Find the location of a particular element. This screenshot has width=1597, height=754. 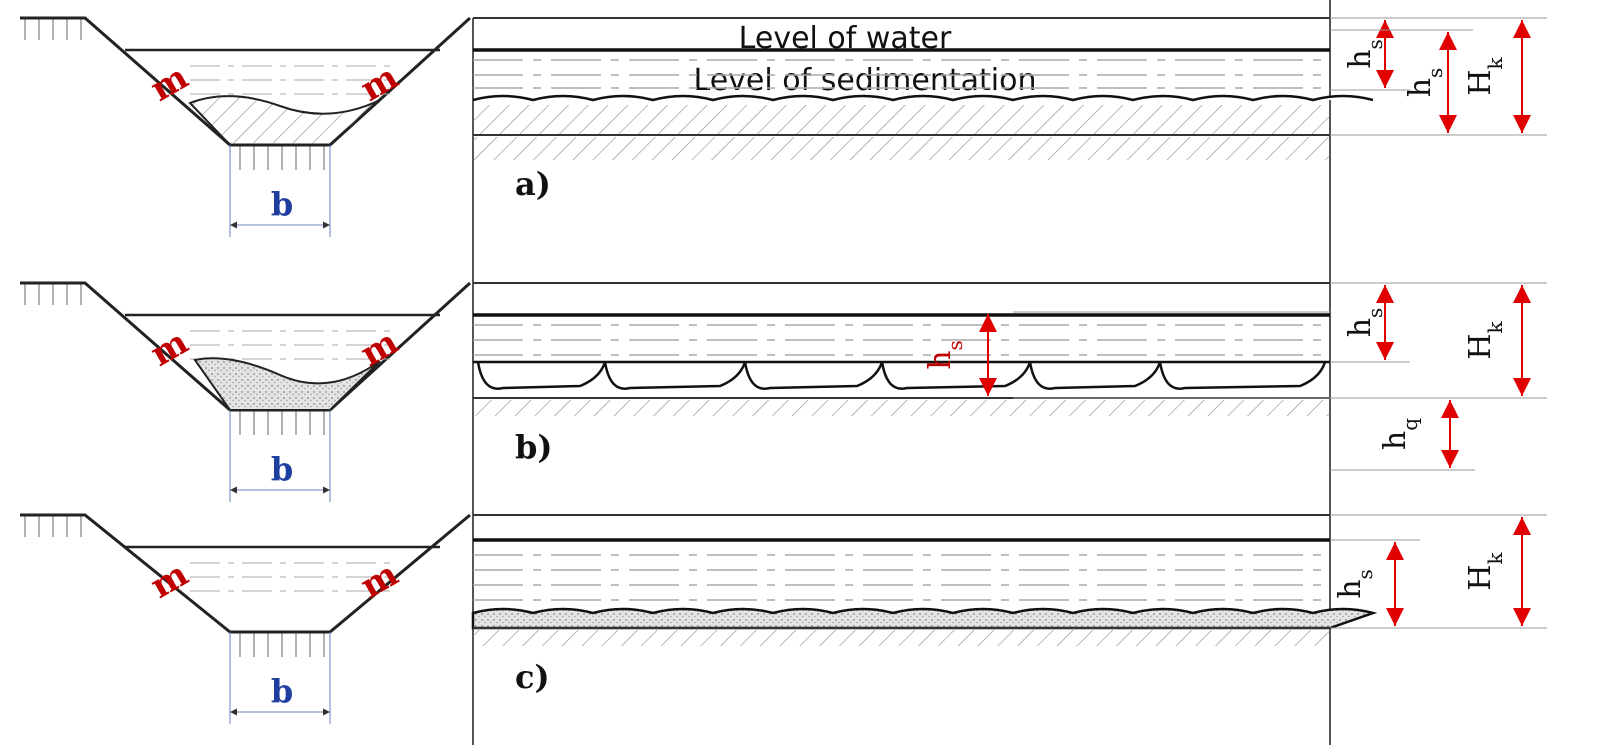

panel-label: a) is located at coordinates (533, 184).